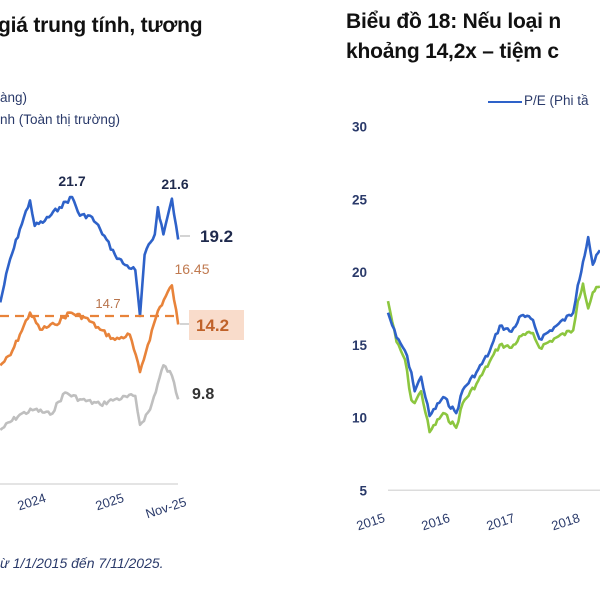 The width and height of the screenshot is (600, 600). I want to click on y-tick-label: 25, so click(360, 199).